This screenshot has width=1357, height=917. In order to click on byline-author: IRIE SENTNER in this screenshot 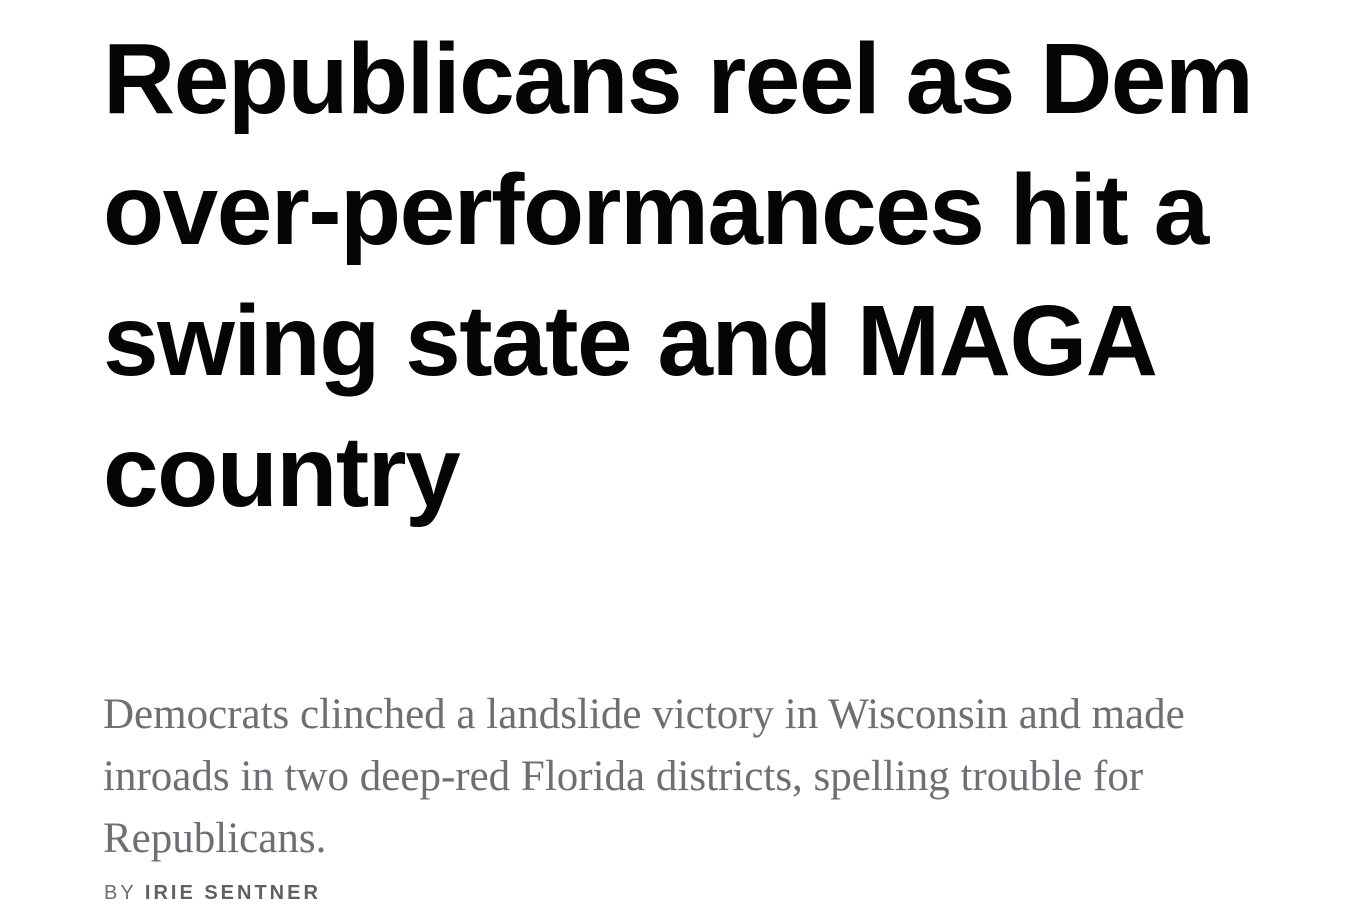, I will do `click(232, 893)`.